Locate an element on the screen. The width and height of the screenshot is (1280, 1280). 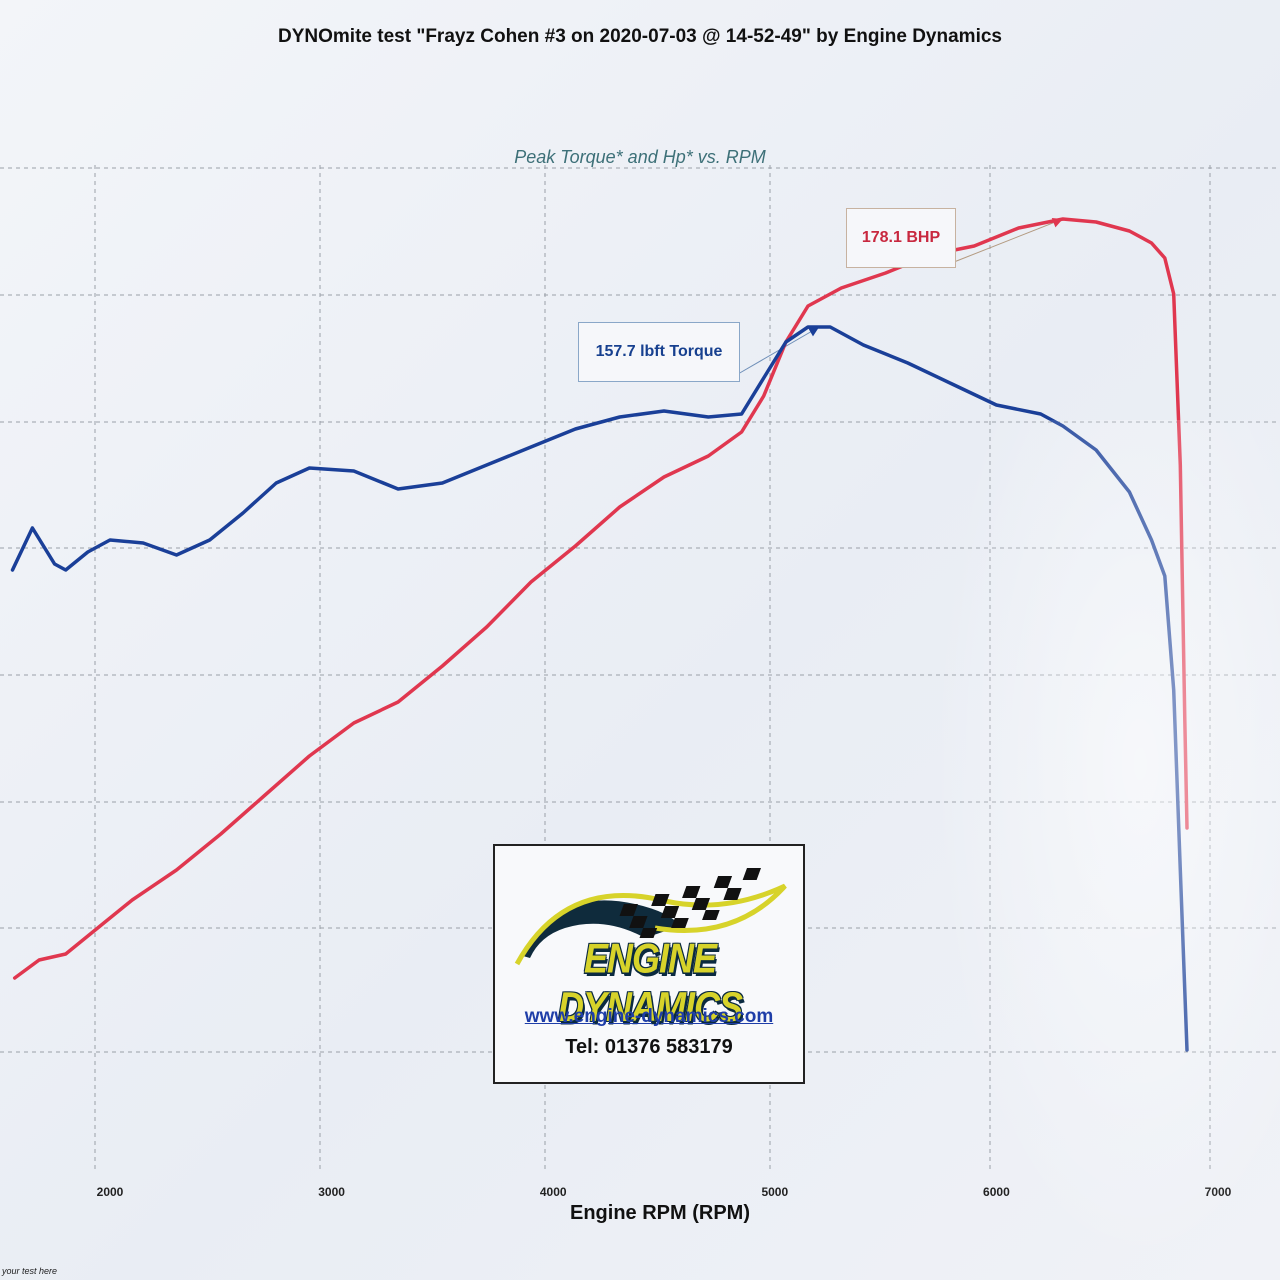
checkered-flag-icon is located at coordinates (650, 917).